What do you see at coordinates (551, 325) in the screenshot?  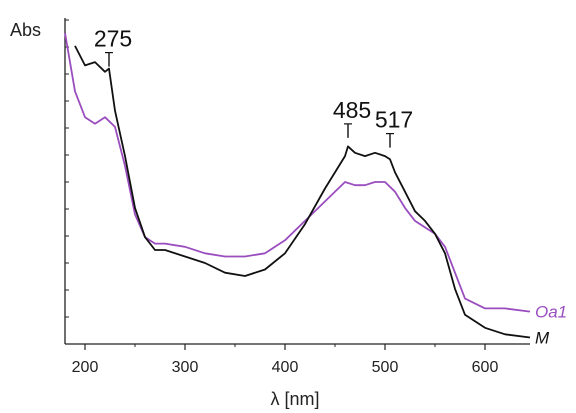 I see `series-labels: Oa1 M` at bounding box center [551, 325].